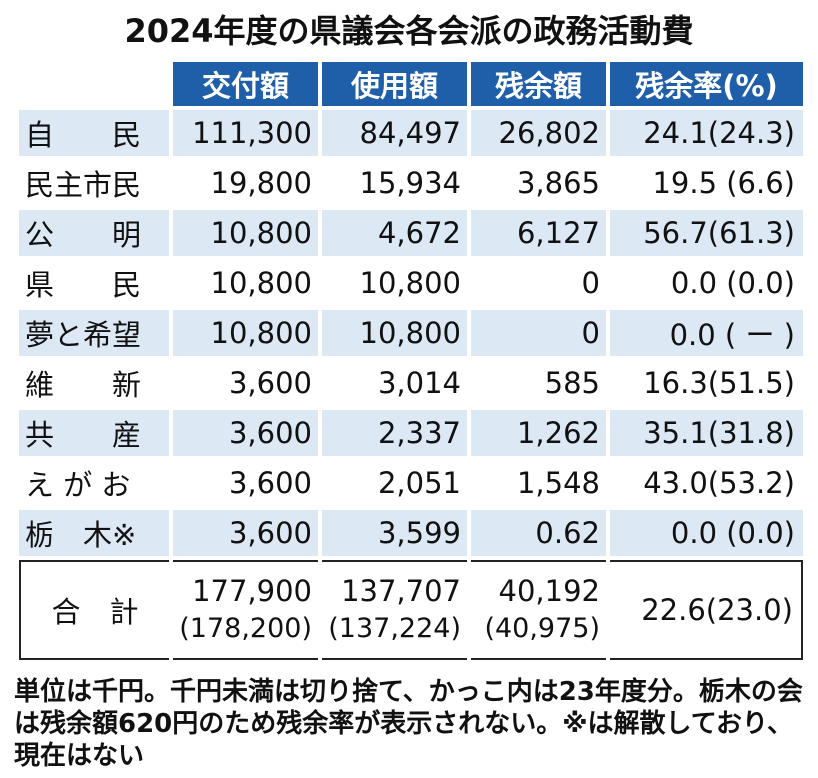 The width and height of the screenshot is (818, 778). I want to click on rate-cell: 43.0(53.2), so click(719, 483).